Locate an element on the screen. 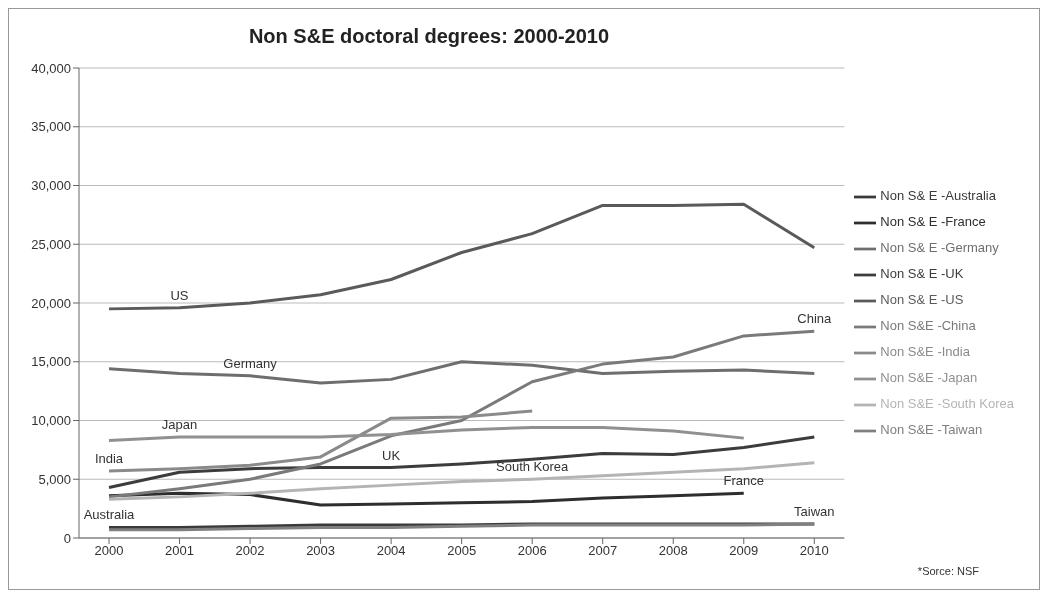 This screenshot has width=1054, height=599. x-tick-label: 2009 is located at coordinates (744, 551).